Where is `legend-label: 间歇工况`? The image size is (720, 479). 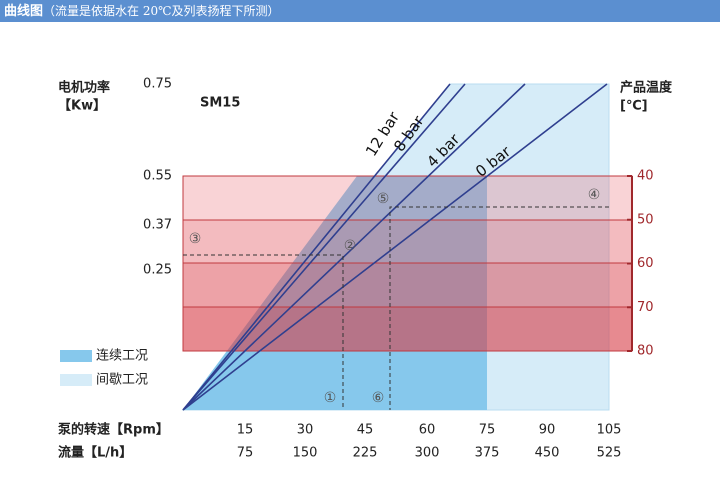 legend-label: 间歇工况 is located at coordinates (122, 380).